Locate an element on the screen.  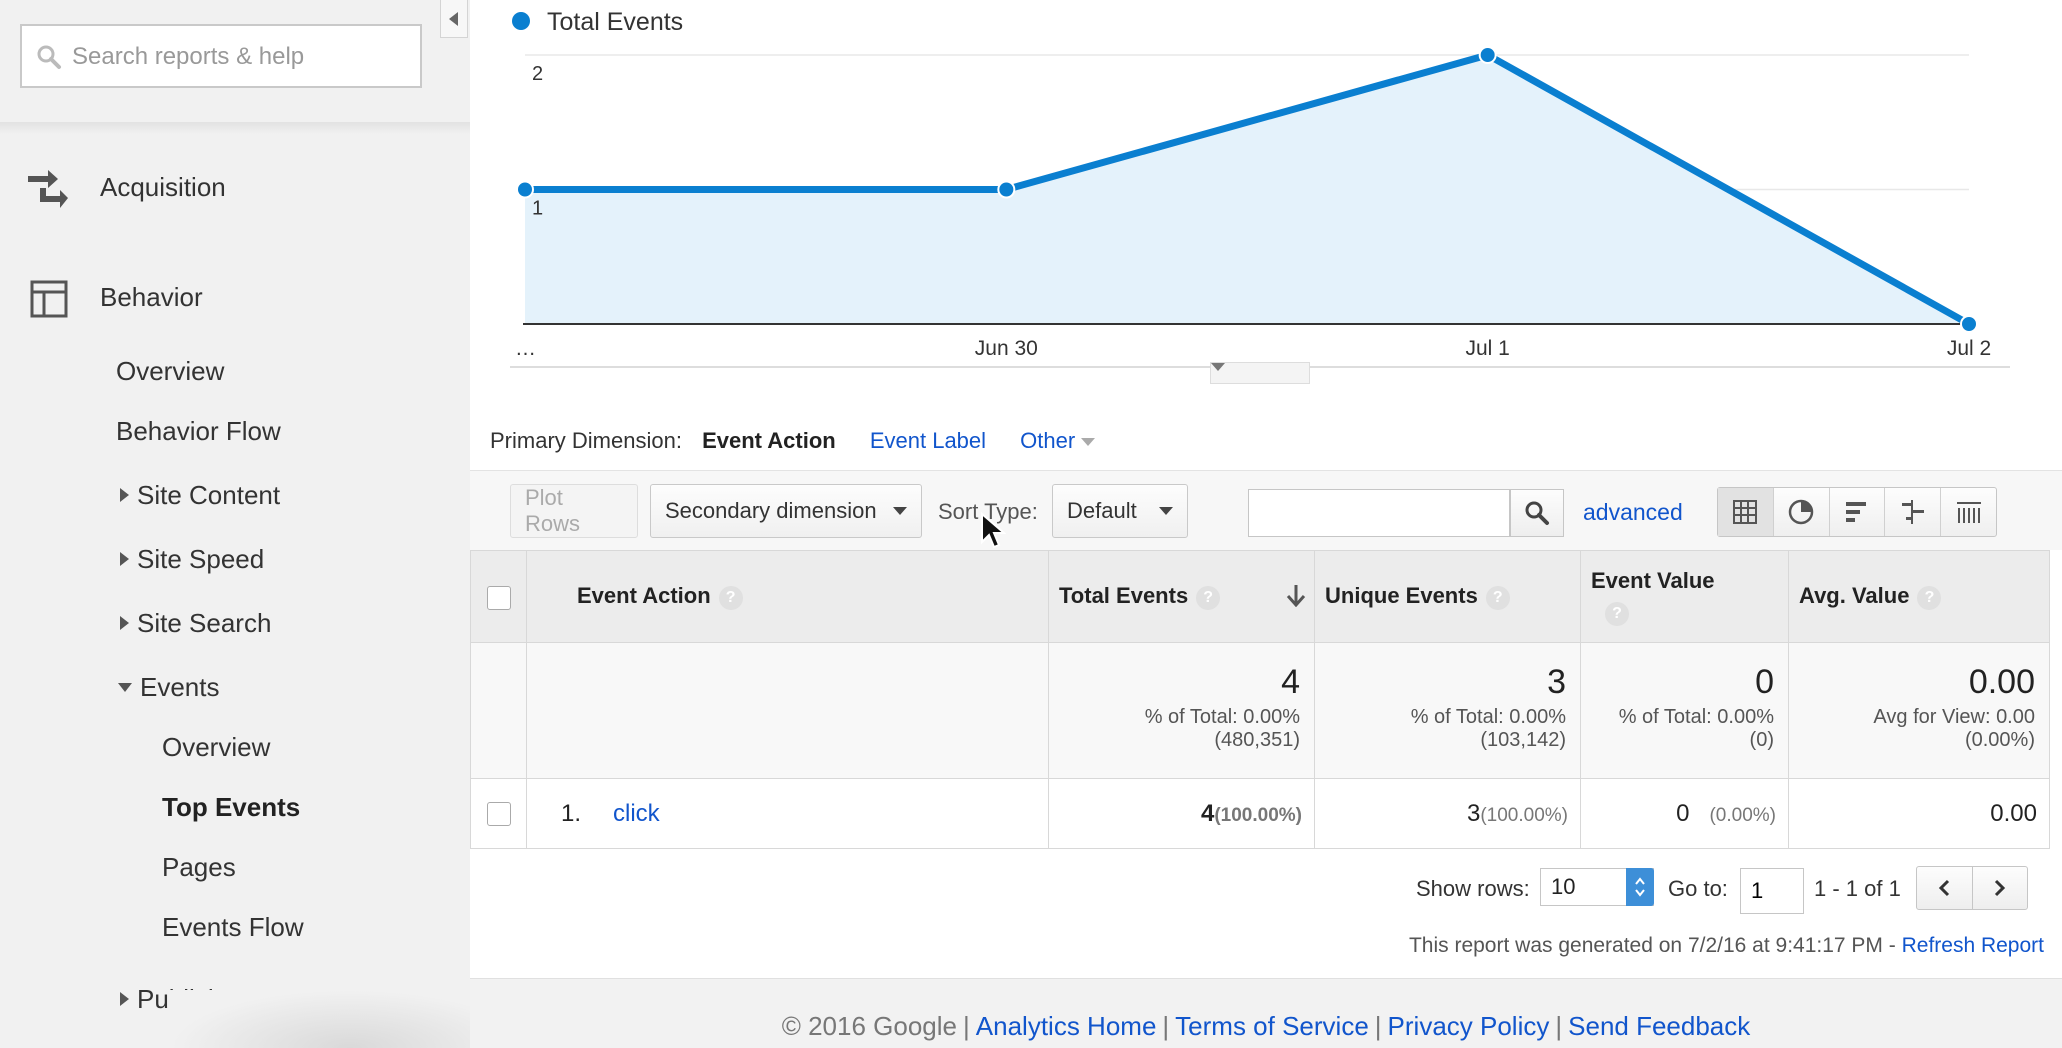
secondary-dimension-select: Secondary dimension is located at coordinates (786, 511).